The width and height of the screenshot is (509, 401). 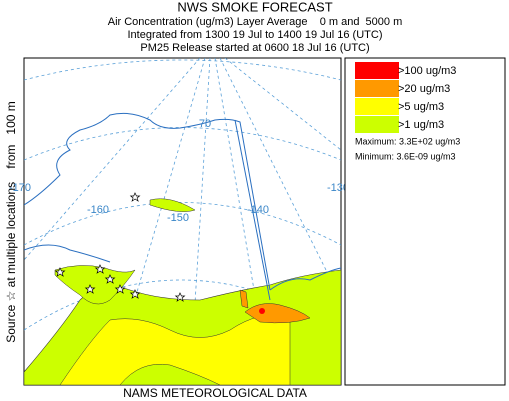 What do you see at coordinates (421, 125) in the screenshot?
I see `legend-label: >1 ug/m3` at bounding box center [421, 125].